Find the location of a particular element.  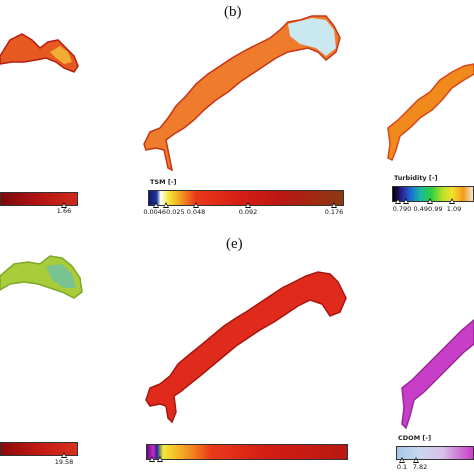

map-tsm is located at coordinates (242, 93).